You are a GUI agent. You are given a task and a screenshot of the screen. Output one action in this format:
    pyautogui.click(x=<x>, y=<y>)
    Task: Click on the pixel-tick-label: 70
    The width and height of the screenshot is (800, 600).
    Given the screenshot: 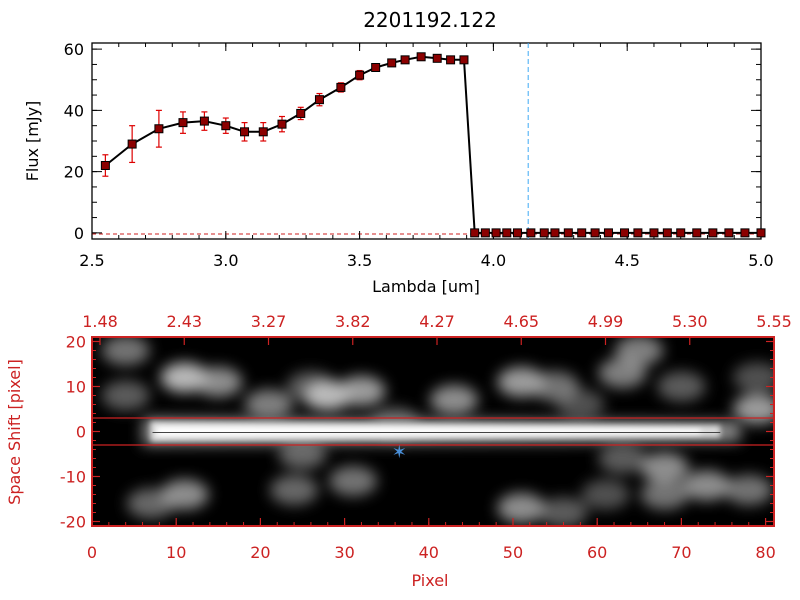 What is the action you would take?
    pyautogui.click(x=681, y=552)
    